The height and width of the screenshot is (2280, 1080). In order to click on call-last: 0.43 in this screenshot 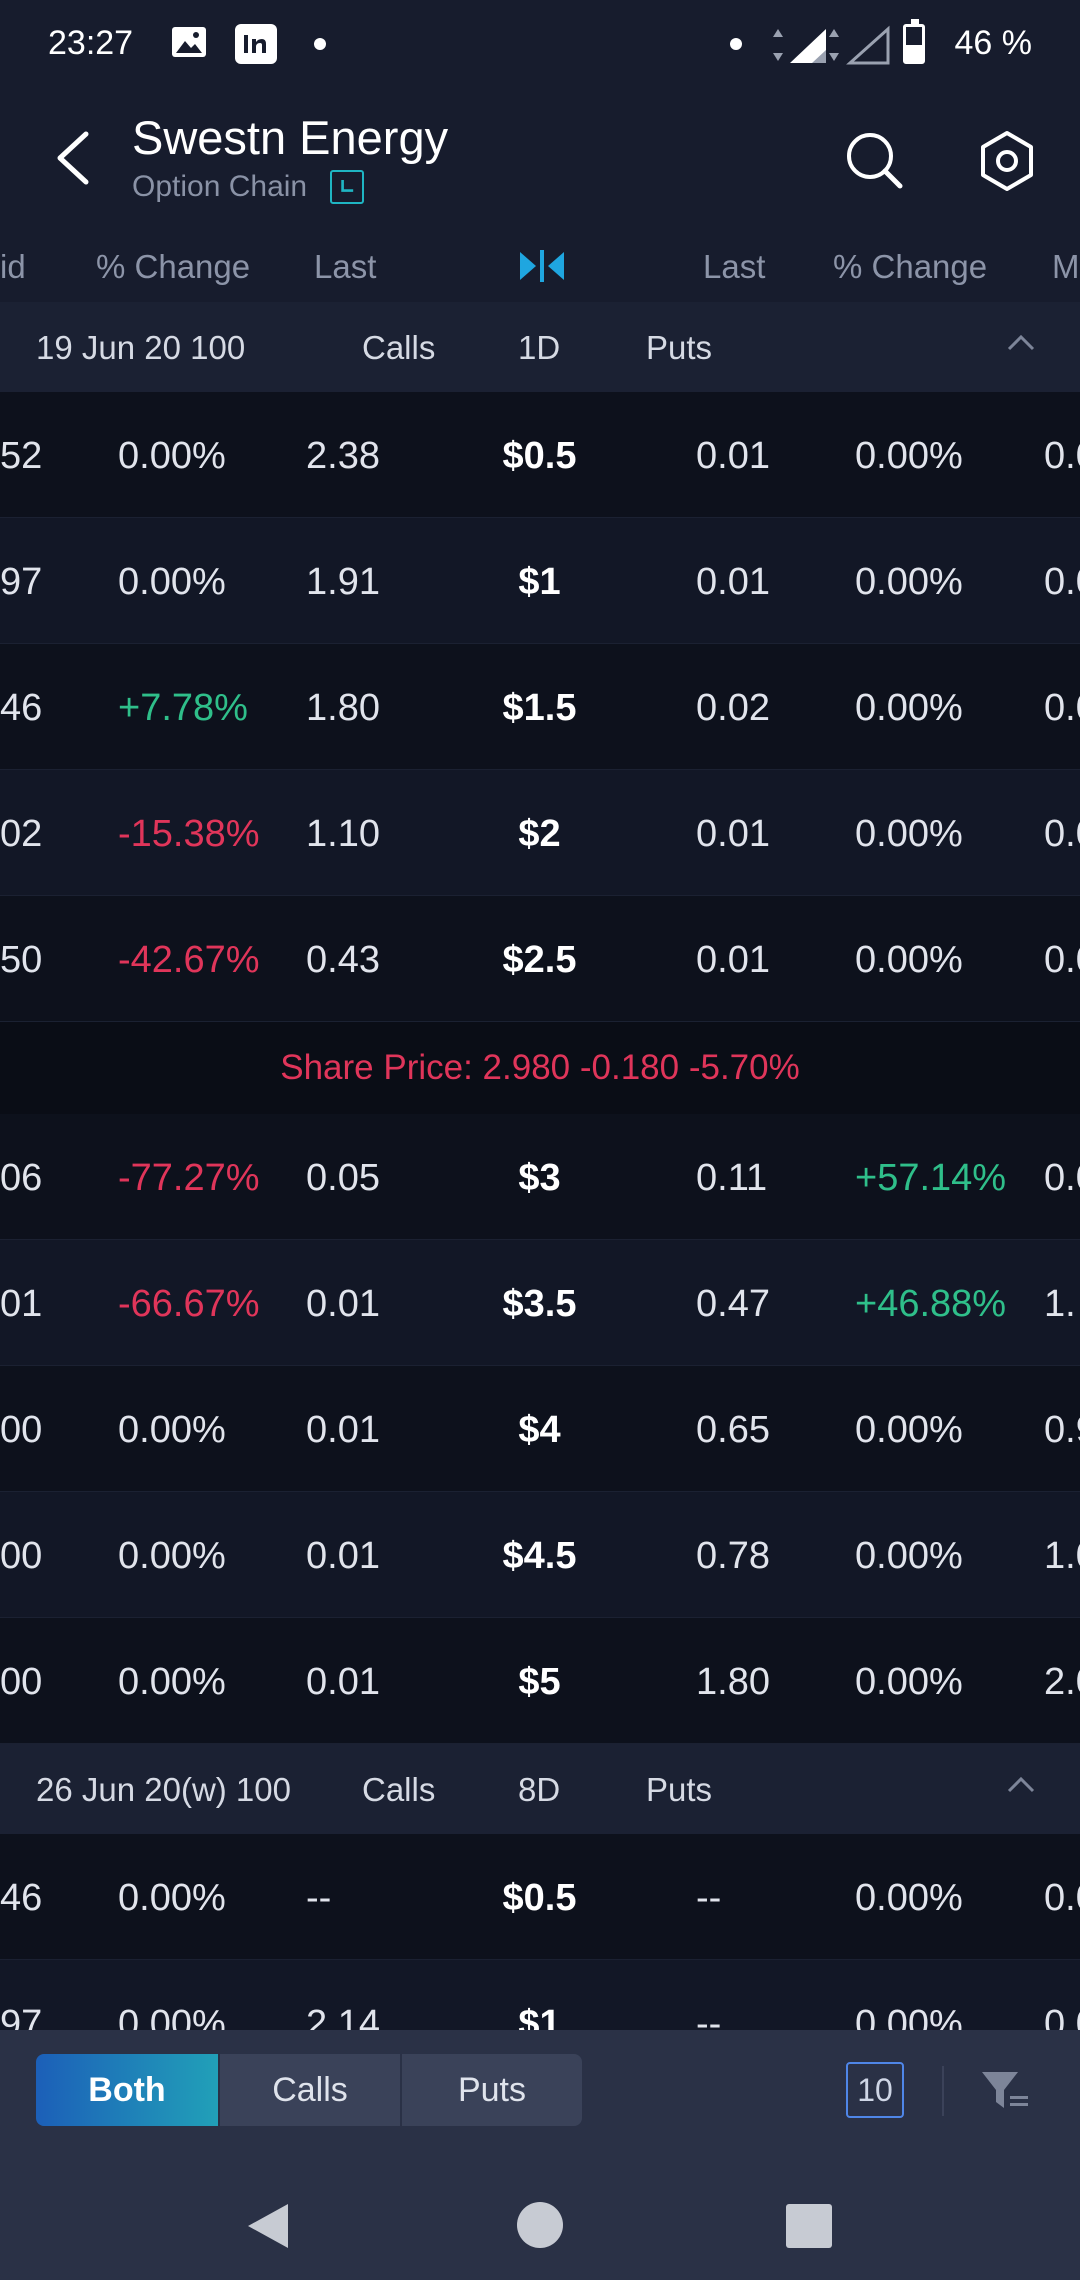, I will do `click(343, 960)`.